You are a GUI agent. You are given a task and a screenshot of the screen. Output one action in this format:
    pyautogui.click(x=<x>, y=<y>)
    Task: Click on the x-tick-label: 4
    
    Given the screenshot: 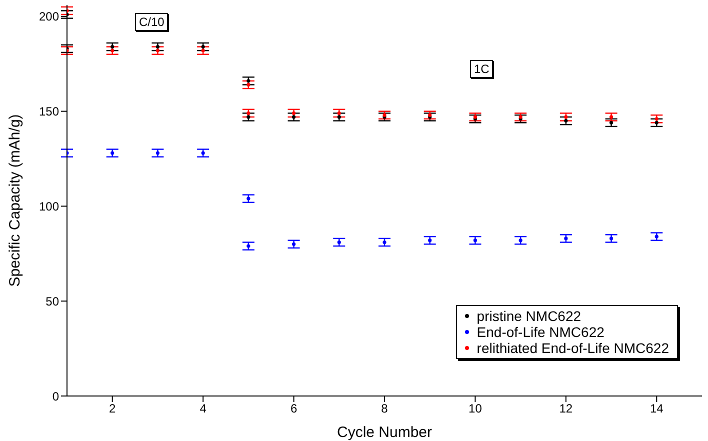 What is the action you would take?
    pyautogui.click(x=203, y=409)
    